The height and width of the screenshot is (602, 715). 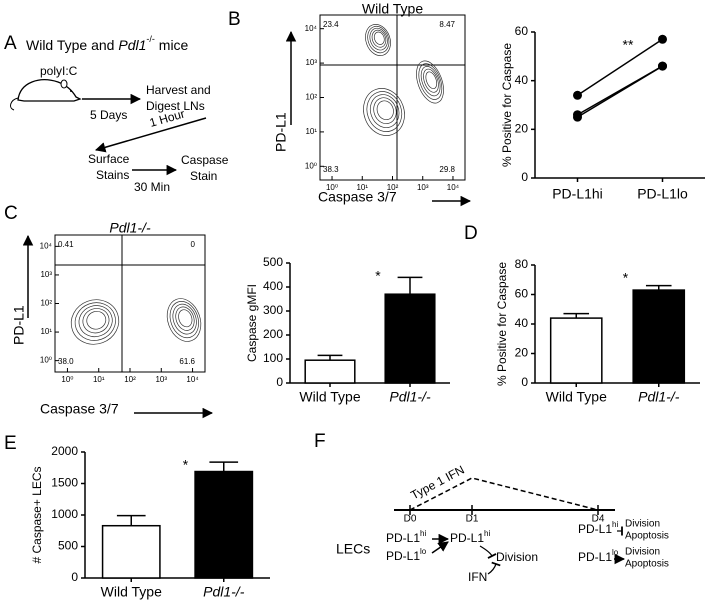 I want to click on signal-curve, so click(x=504, y=494).